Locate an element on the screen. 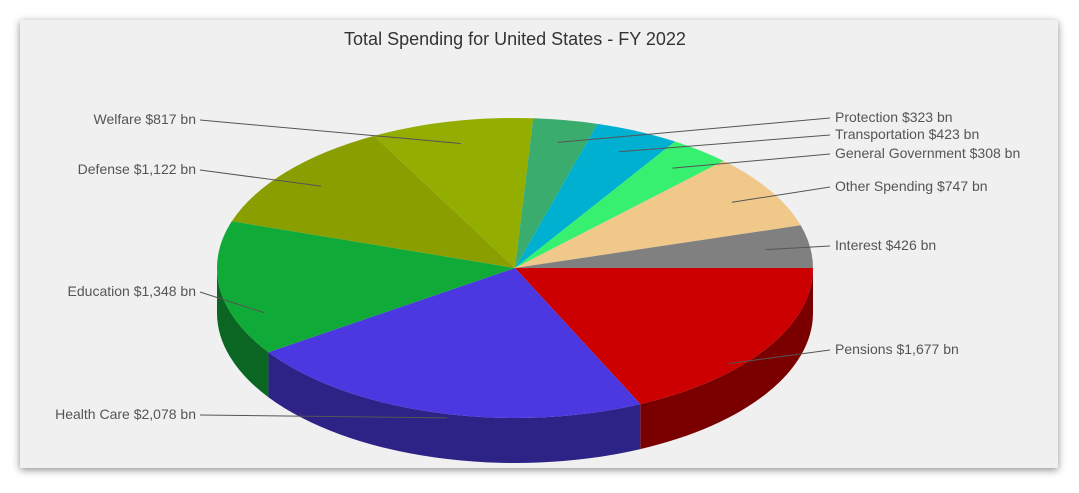  value-label: $1,348 bn is located at coordinates (165, 291).